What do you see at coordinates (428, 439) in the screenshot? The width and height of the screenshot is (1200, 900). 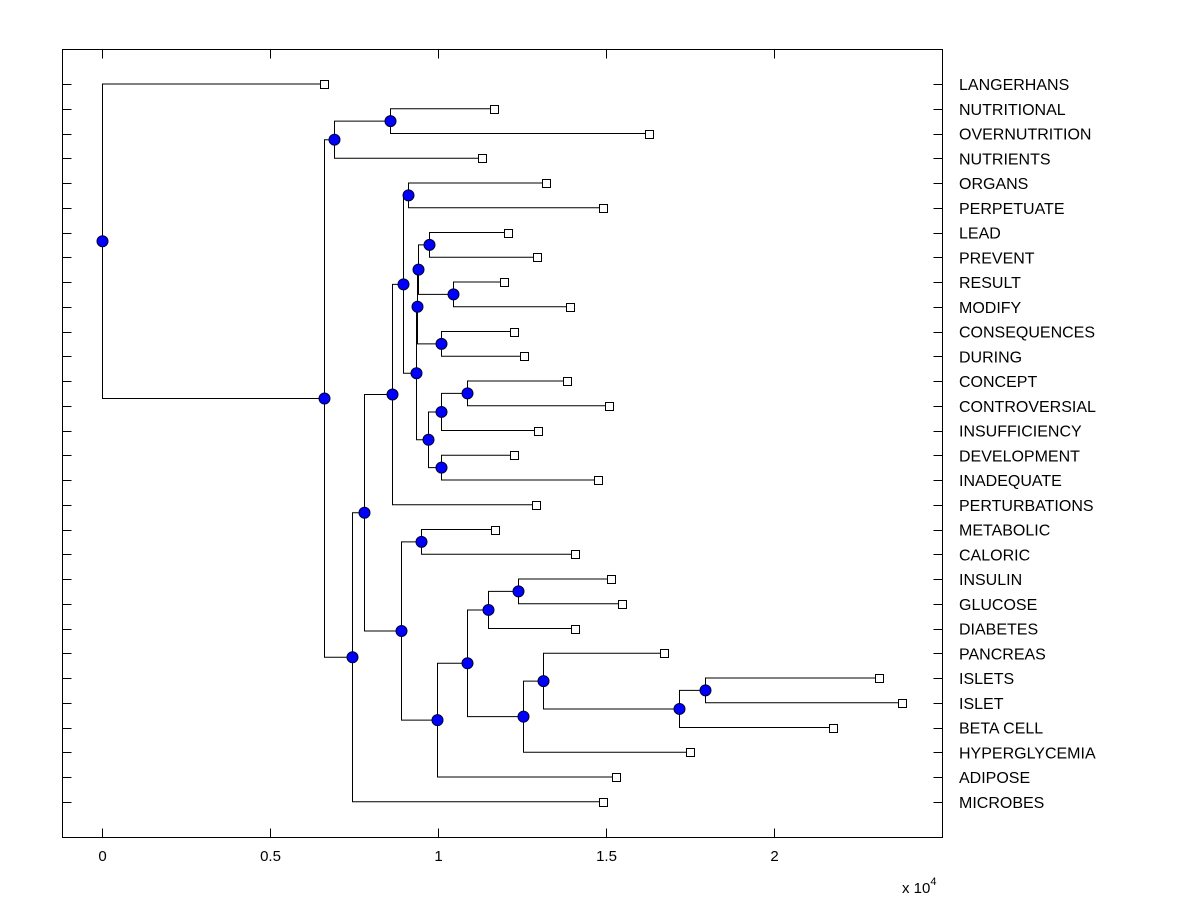 I see `node-n_concept3` at bounding box center [428, 439].